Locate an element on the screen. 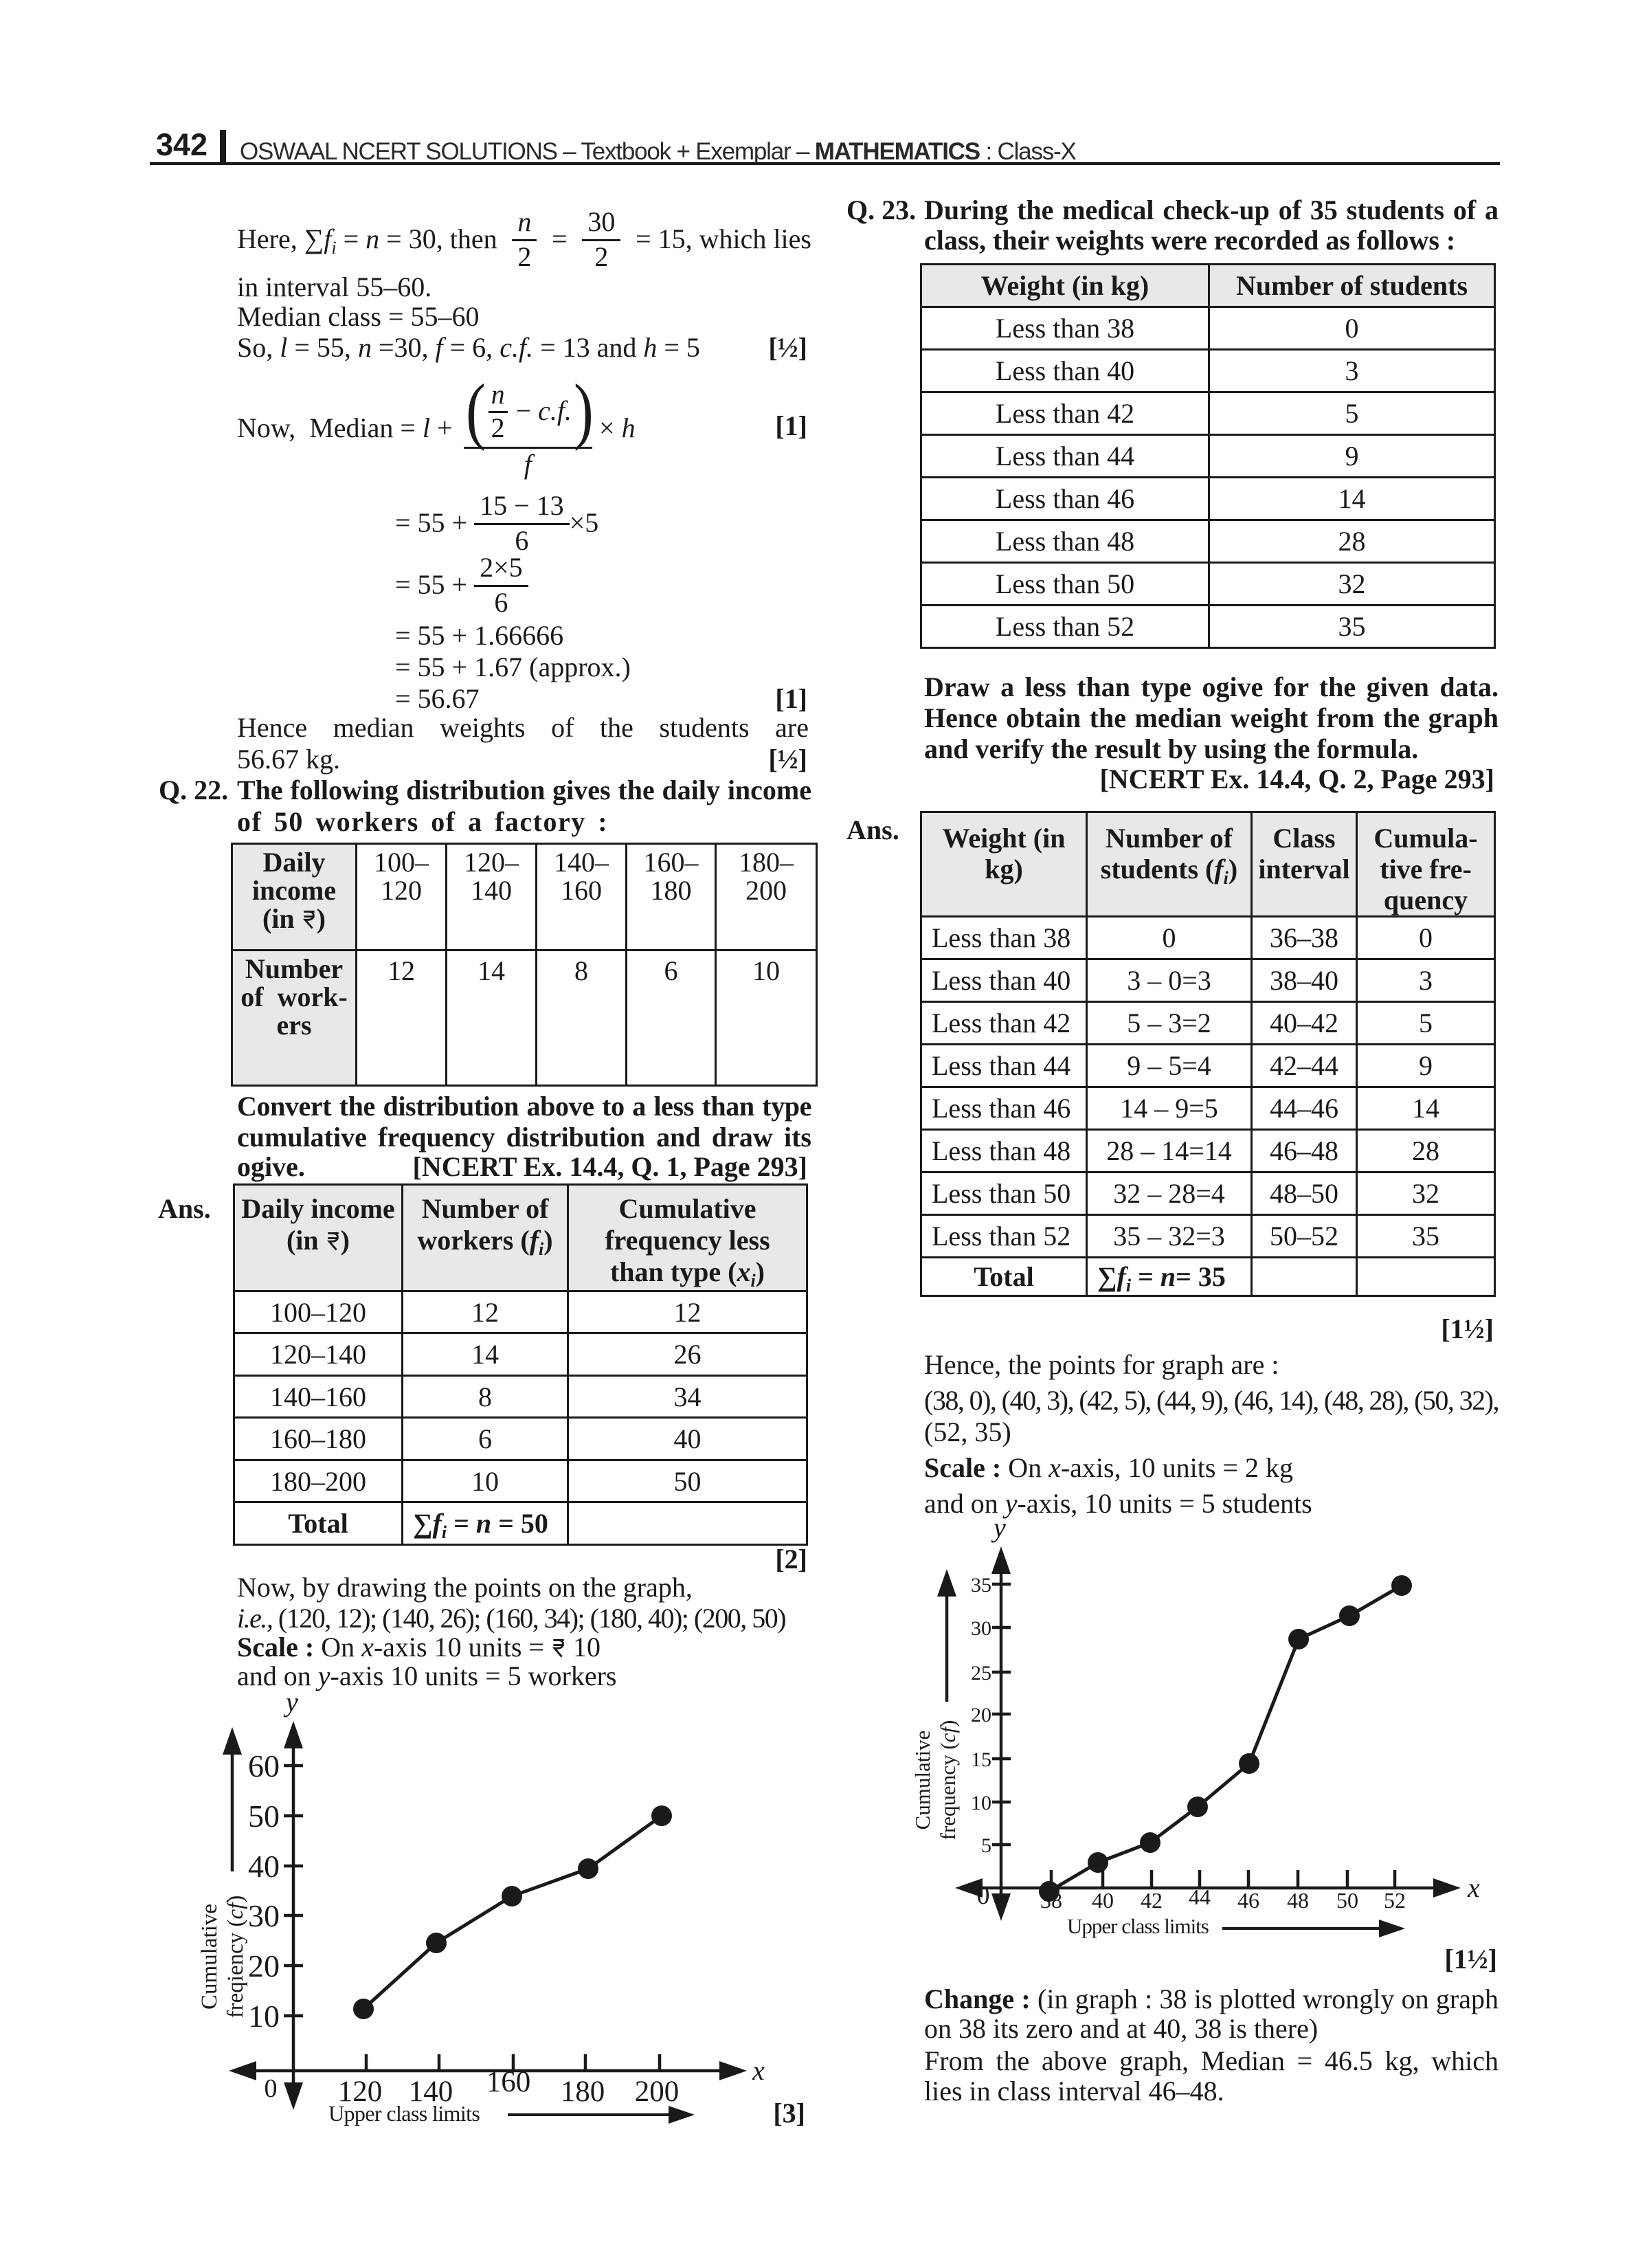 This screenshot has height=2268, width=1649. svg-text: 60 is located at coordinates (264, 1766).